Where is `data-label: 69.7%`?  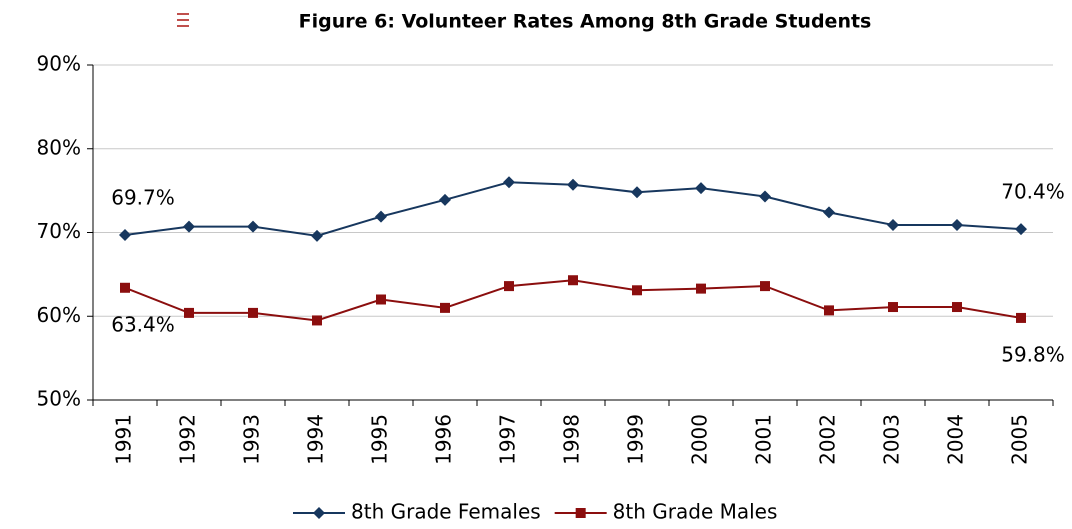
data-label: 69.7% is located at coordinates (143, 198).